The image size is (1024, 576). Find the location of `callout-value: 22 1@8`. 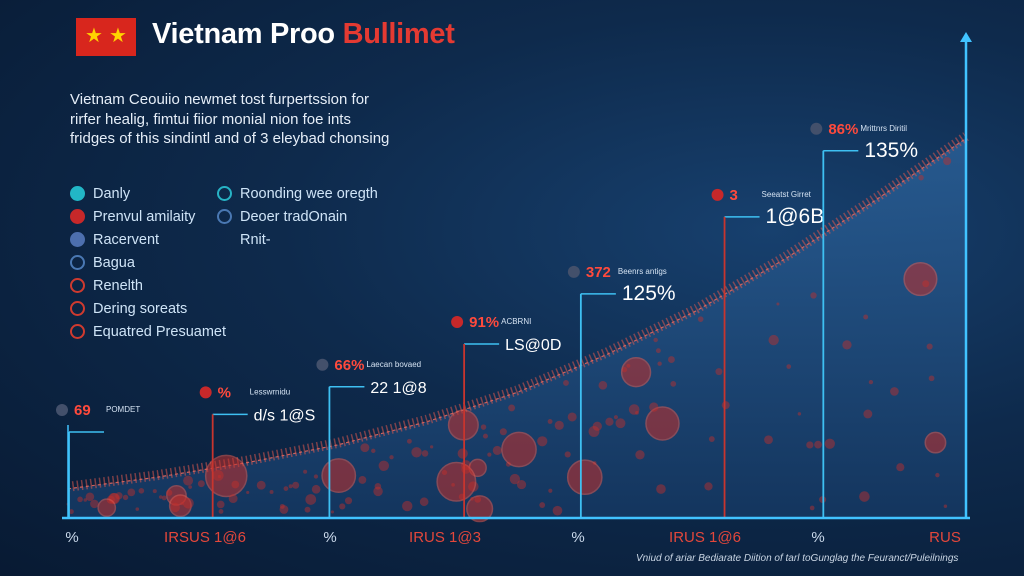

callout-value: 22 1@8 is located at coordinates (398, 388).